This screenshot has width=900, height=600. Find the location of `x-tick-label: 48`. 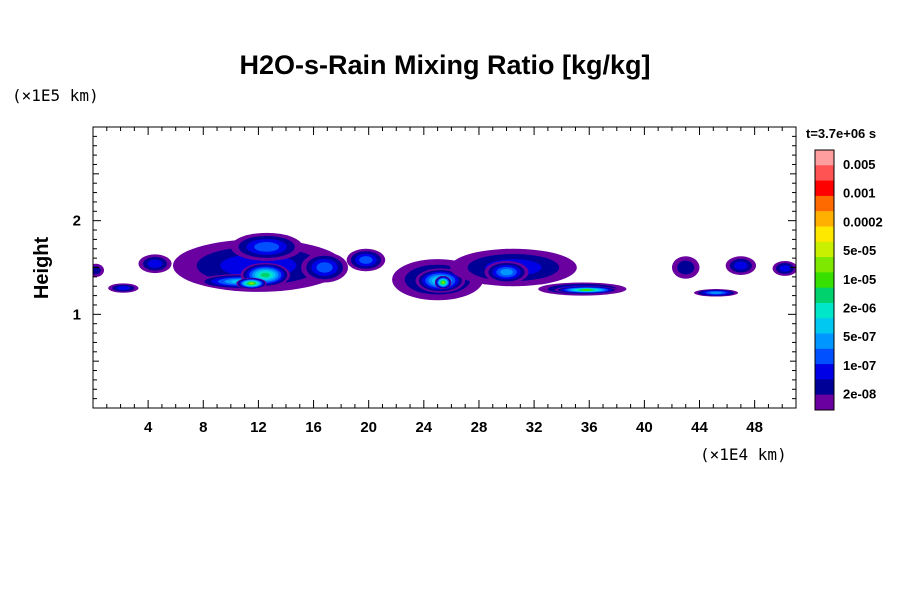

x-tick-label: 48 is located at coordinates (754, 427).